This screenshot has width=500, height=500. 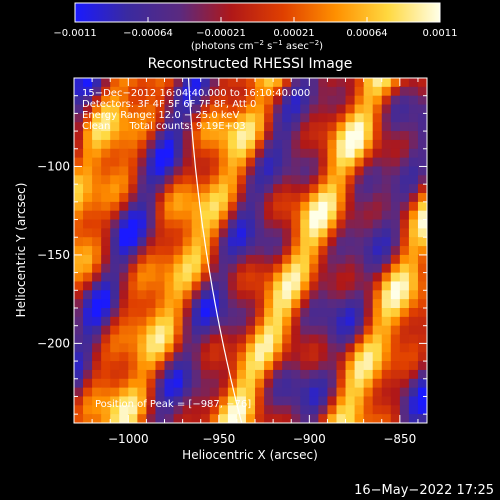 What do you see at coordinates (262, 439) in the screenshot?
I see `x-tick-labels: −1000 −950 −900 −850` at bounding box center [262, 439].